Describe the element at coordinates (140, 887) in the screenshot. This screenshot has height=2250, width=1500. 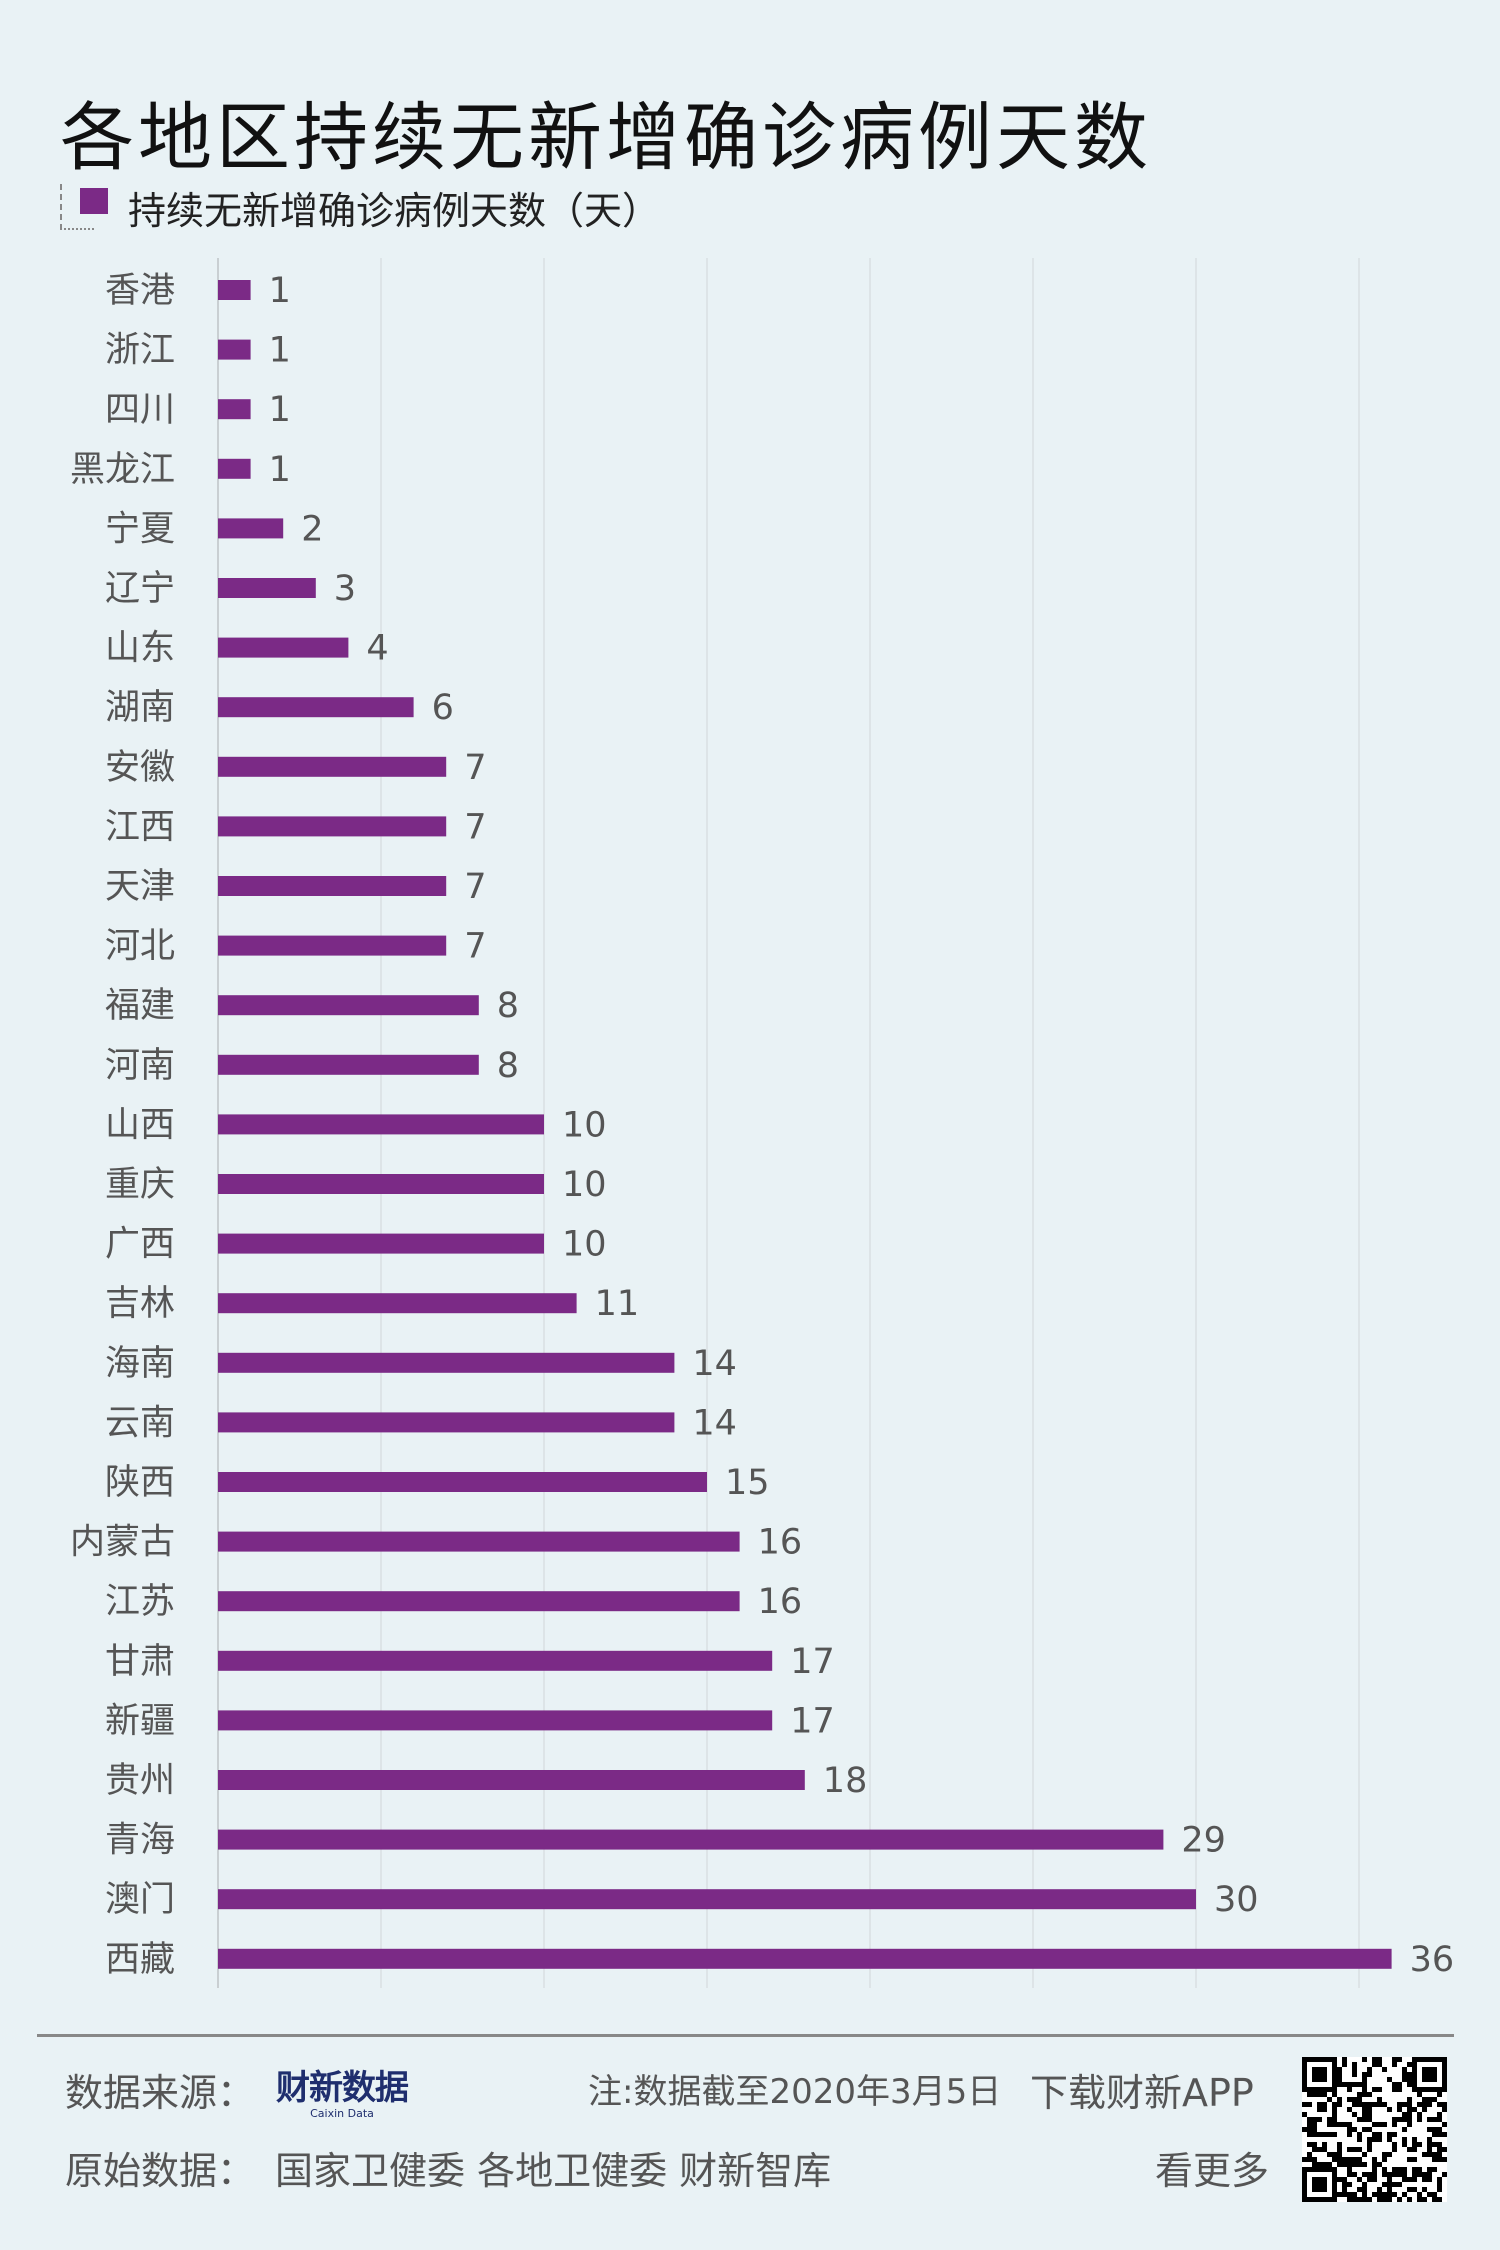
I see `category-label: 天津` at that location.